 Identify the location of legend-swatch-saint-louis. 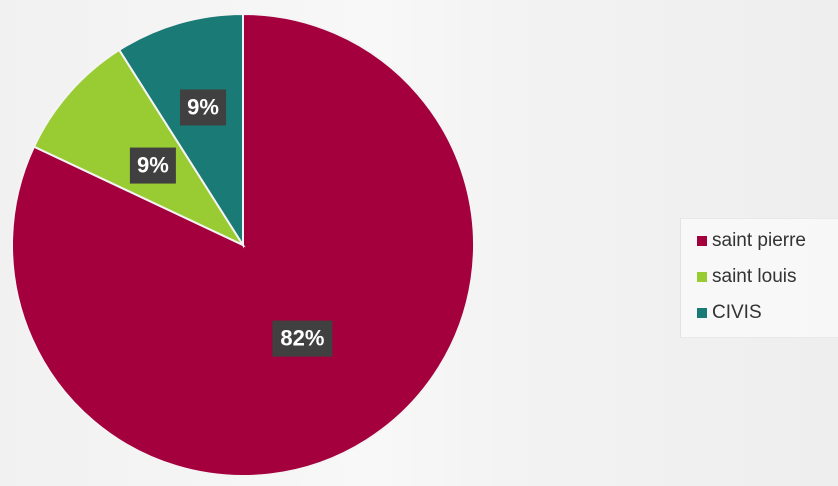
(702, 277).